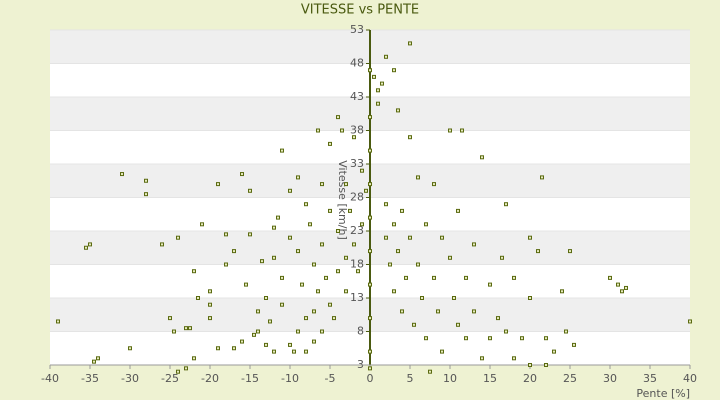 The width and height of the screenshot is (720, 400). What do you see at coordinates (410, 378) in the screenshot?
I see `x-tick-label: 5` at bounding box center [410, 378].